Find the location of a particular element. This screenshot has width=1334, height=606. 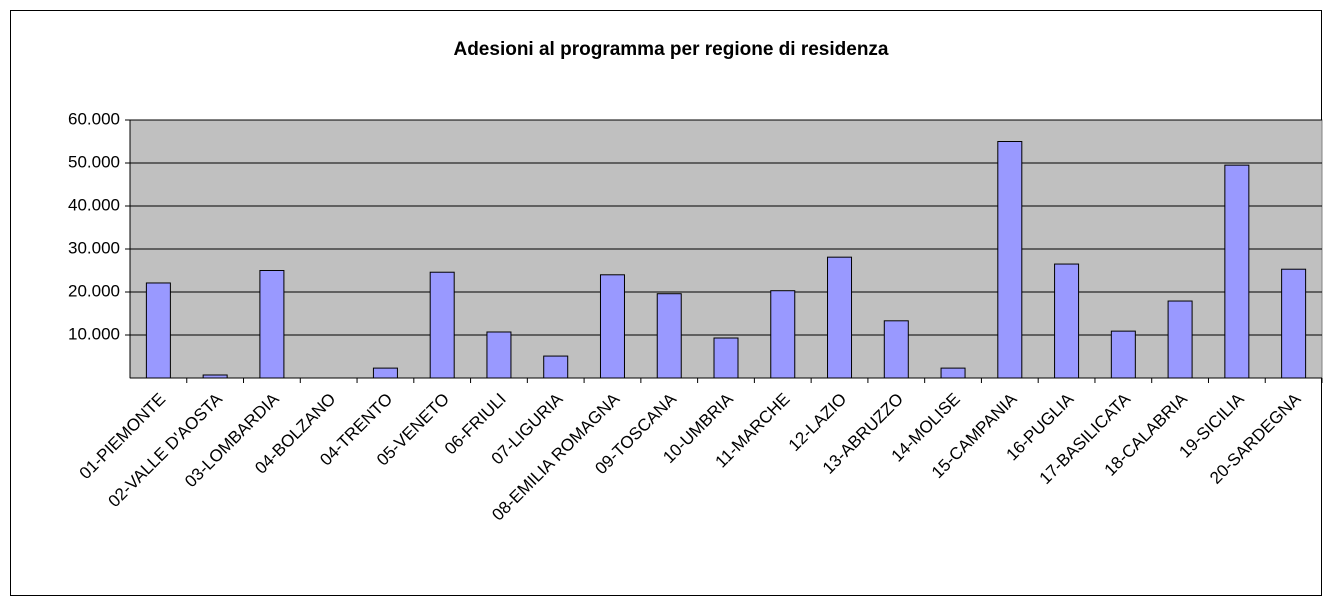

y-tick-label: 50.000 is located at coordinates (94, 161).